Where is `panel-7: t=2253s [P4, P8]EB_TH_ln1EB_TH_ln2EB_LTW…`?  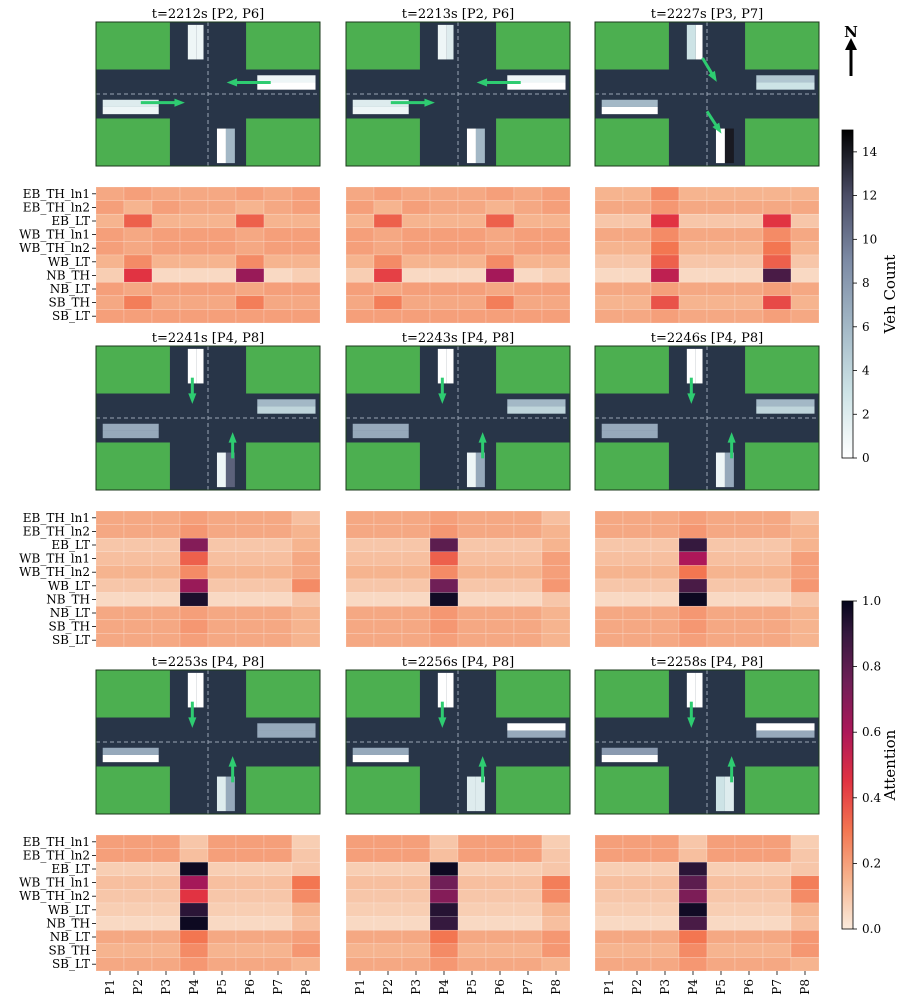 panel-7: t=2253s [P4, P8]EB_TH_ln1EB_TH_ln2EB_LTW… is located at coordinates (170, 825).